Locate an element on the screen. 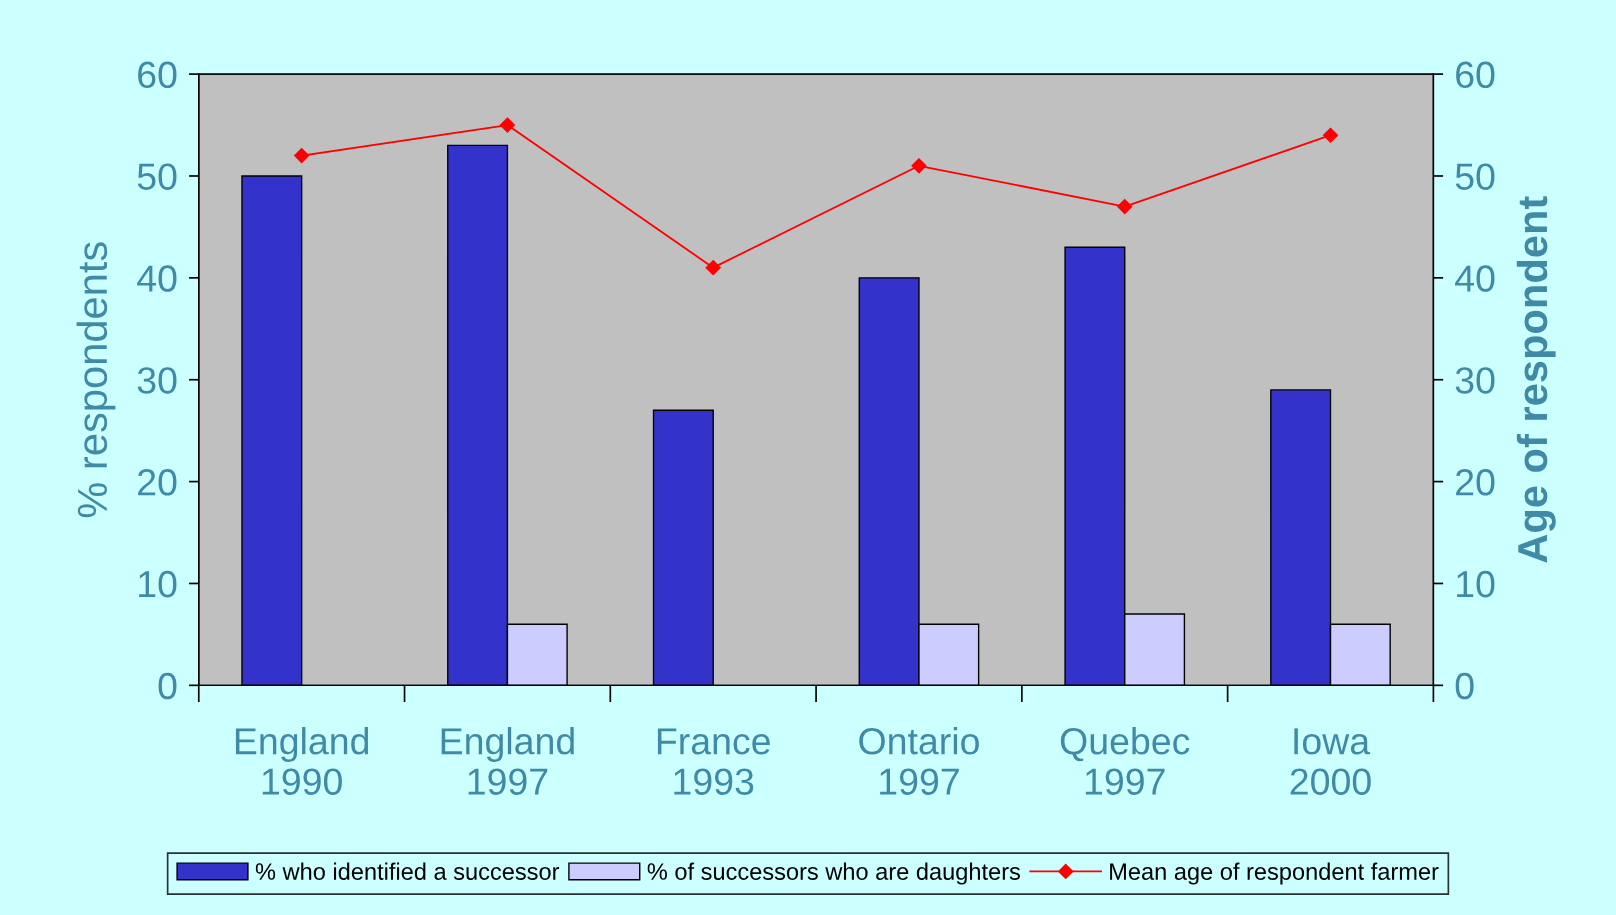 Image resolution: width=1616 pixels, height=915 pixels. y2-tick-label: 0 is located at coordinates (1464, 686).